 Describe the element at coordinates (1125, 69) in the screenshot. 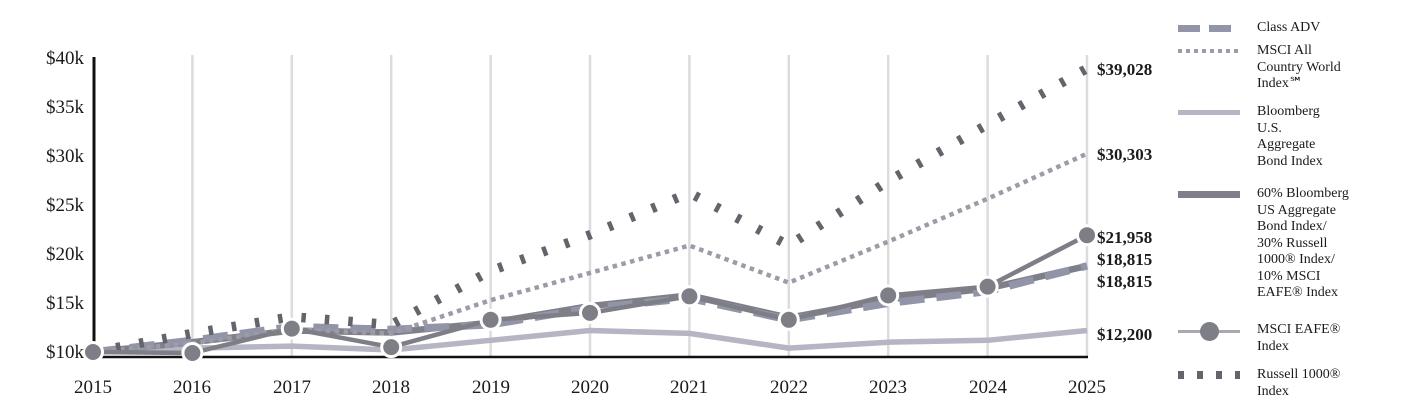

I see `end-value-russell-1000: $39,028` at that location.